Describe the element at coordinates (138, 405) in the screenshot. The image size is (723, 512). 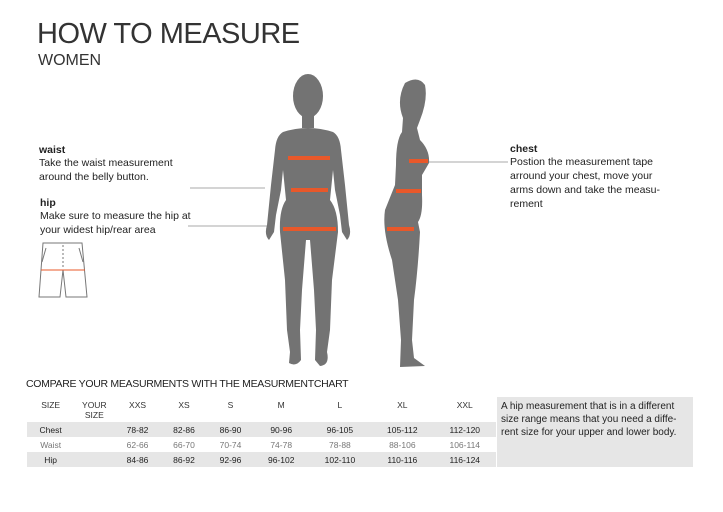
I see `header-cell: XXS` at that location.